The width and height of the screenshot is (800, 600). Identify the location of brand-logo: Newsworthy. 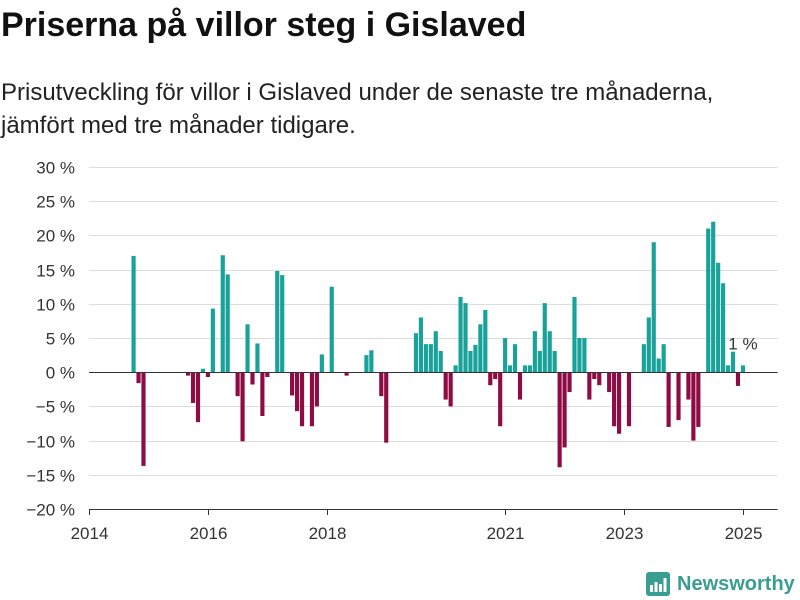
(720, 584).